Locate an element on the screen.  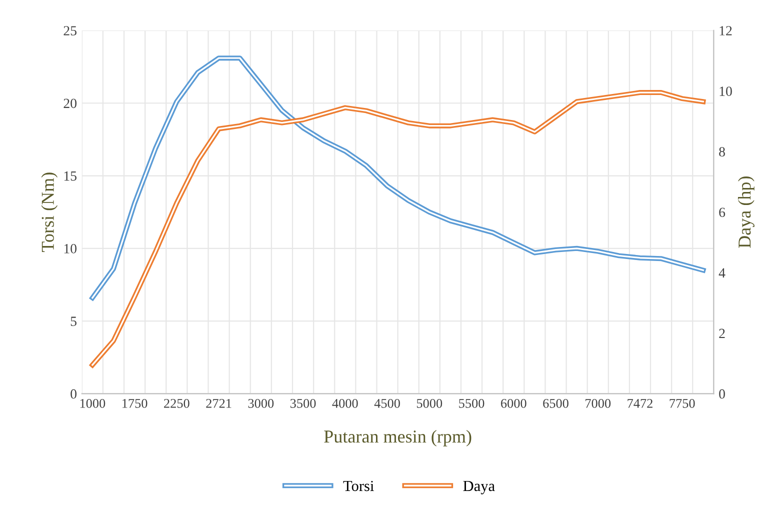
x-tick-label: 4500 is located at coordinates (387, 403).